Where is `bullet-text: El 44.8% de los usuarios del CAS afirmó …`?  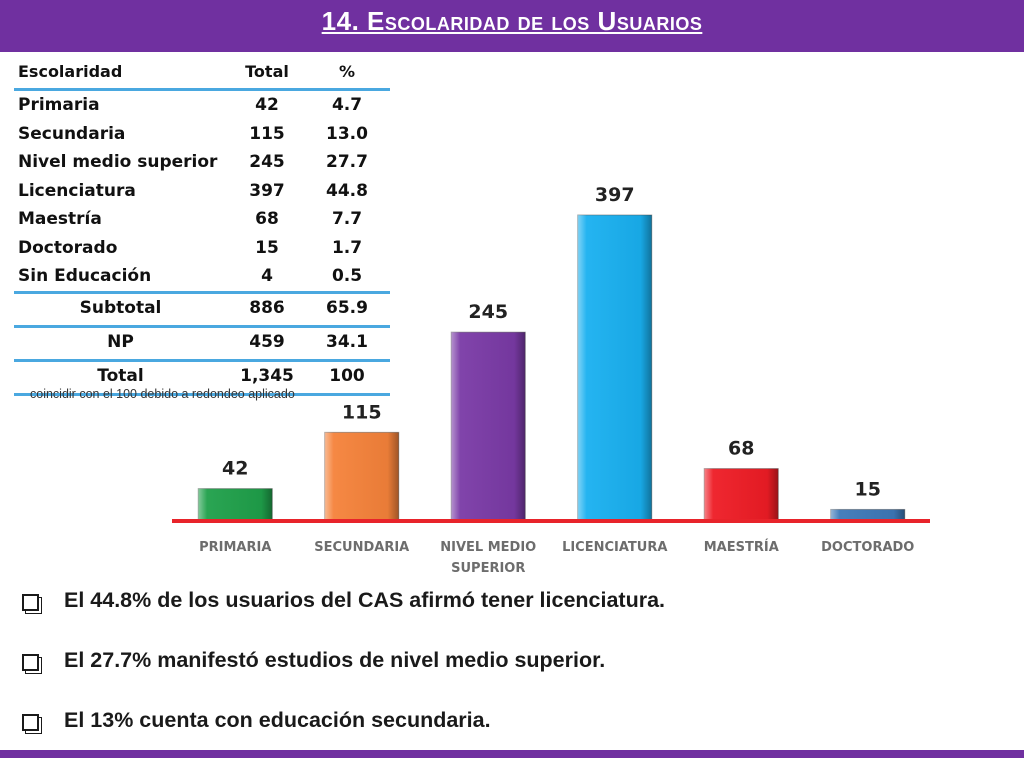
bullet-text: El 44.8% de los usuarios del CAS afirmó … is located at coordinates (365, 600).